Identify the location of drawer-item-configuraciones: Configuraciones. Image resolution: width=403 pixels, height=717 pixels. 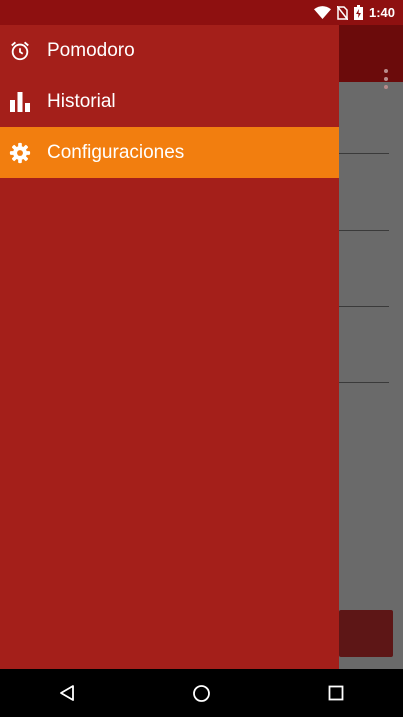
(169, 152).